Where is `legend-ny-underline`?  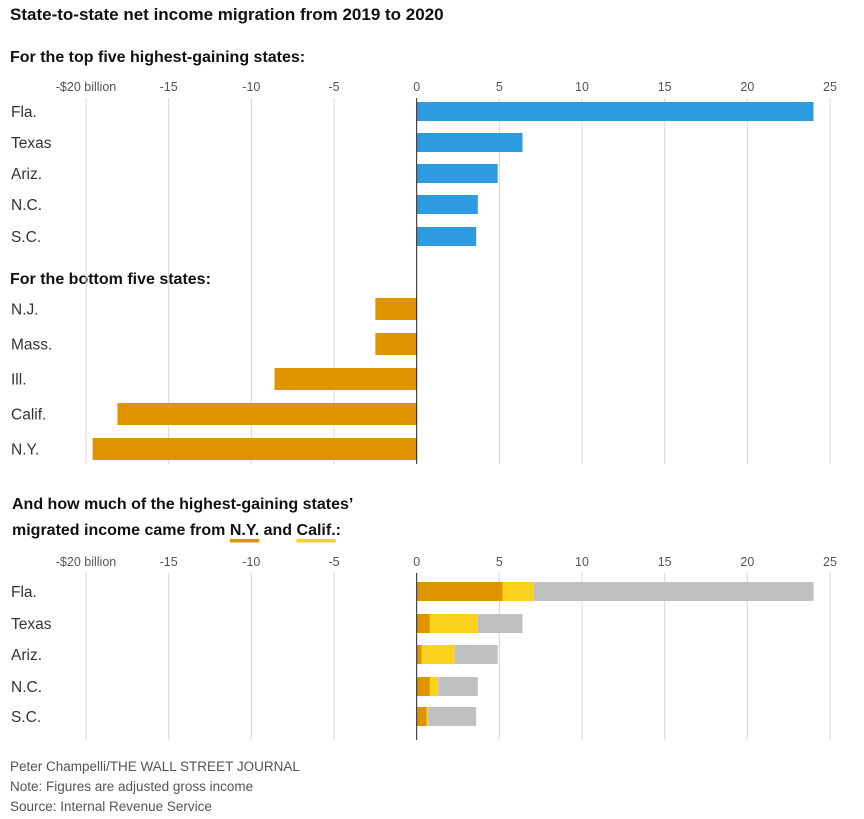
legend-ny-underline is located at coordinates (244, 541).